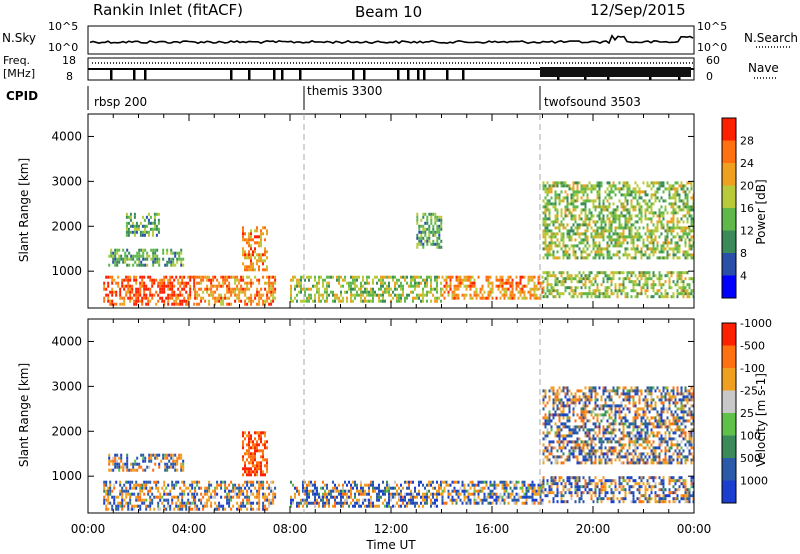 Image resolution: width=800 pixels, height=554 pixels. I want to click on echo-cell-1901, so click(571, 442).